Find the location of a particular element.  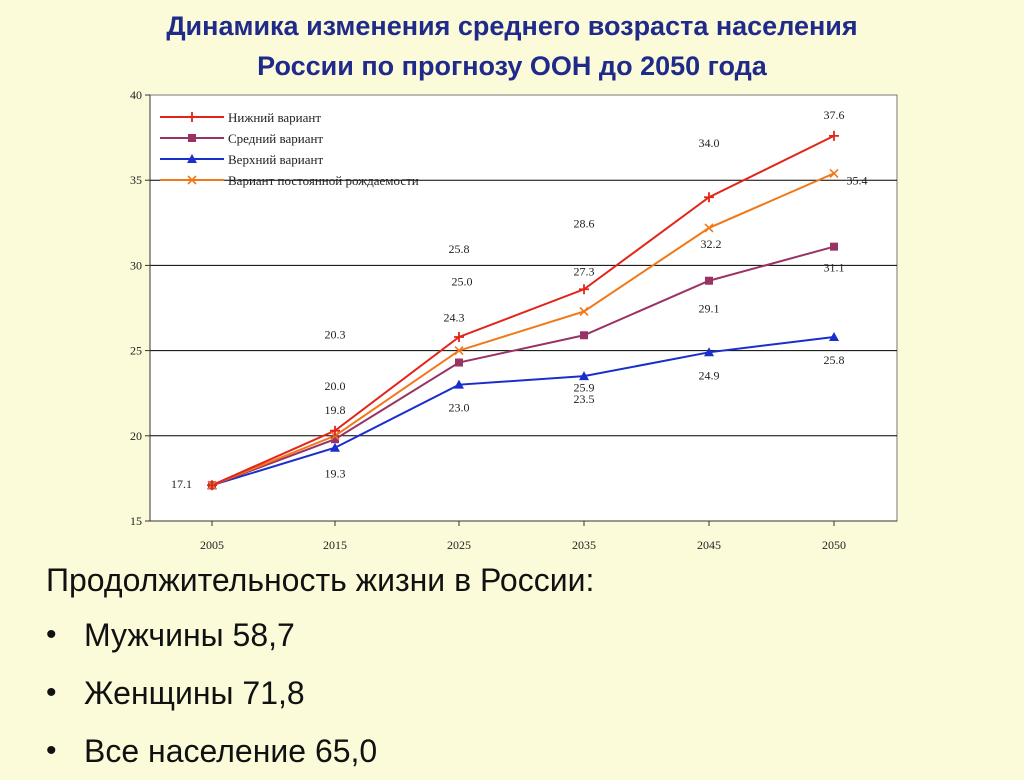

title-line-2: России по прогнозу ООН до 2050 года is located at coordinates (512, 66).